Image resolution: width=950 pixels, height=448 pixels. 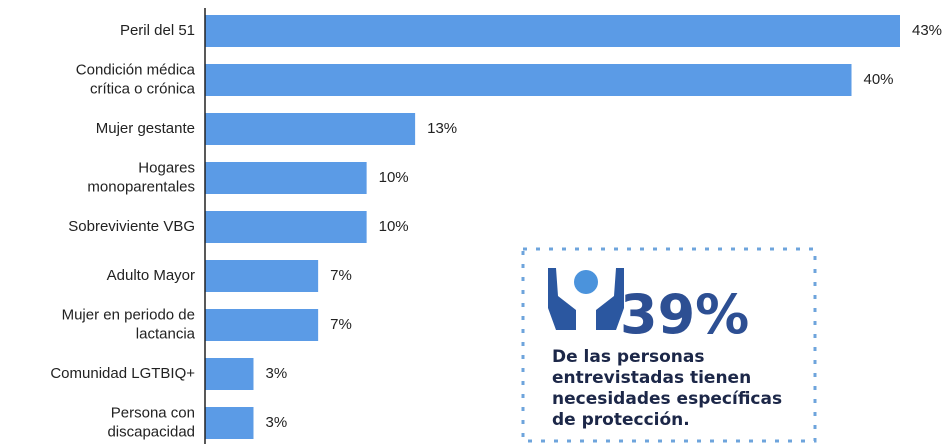 I want to click on callout-text: de protección., so click(x=621, y=420).